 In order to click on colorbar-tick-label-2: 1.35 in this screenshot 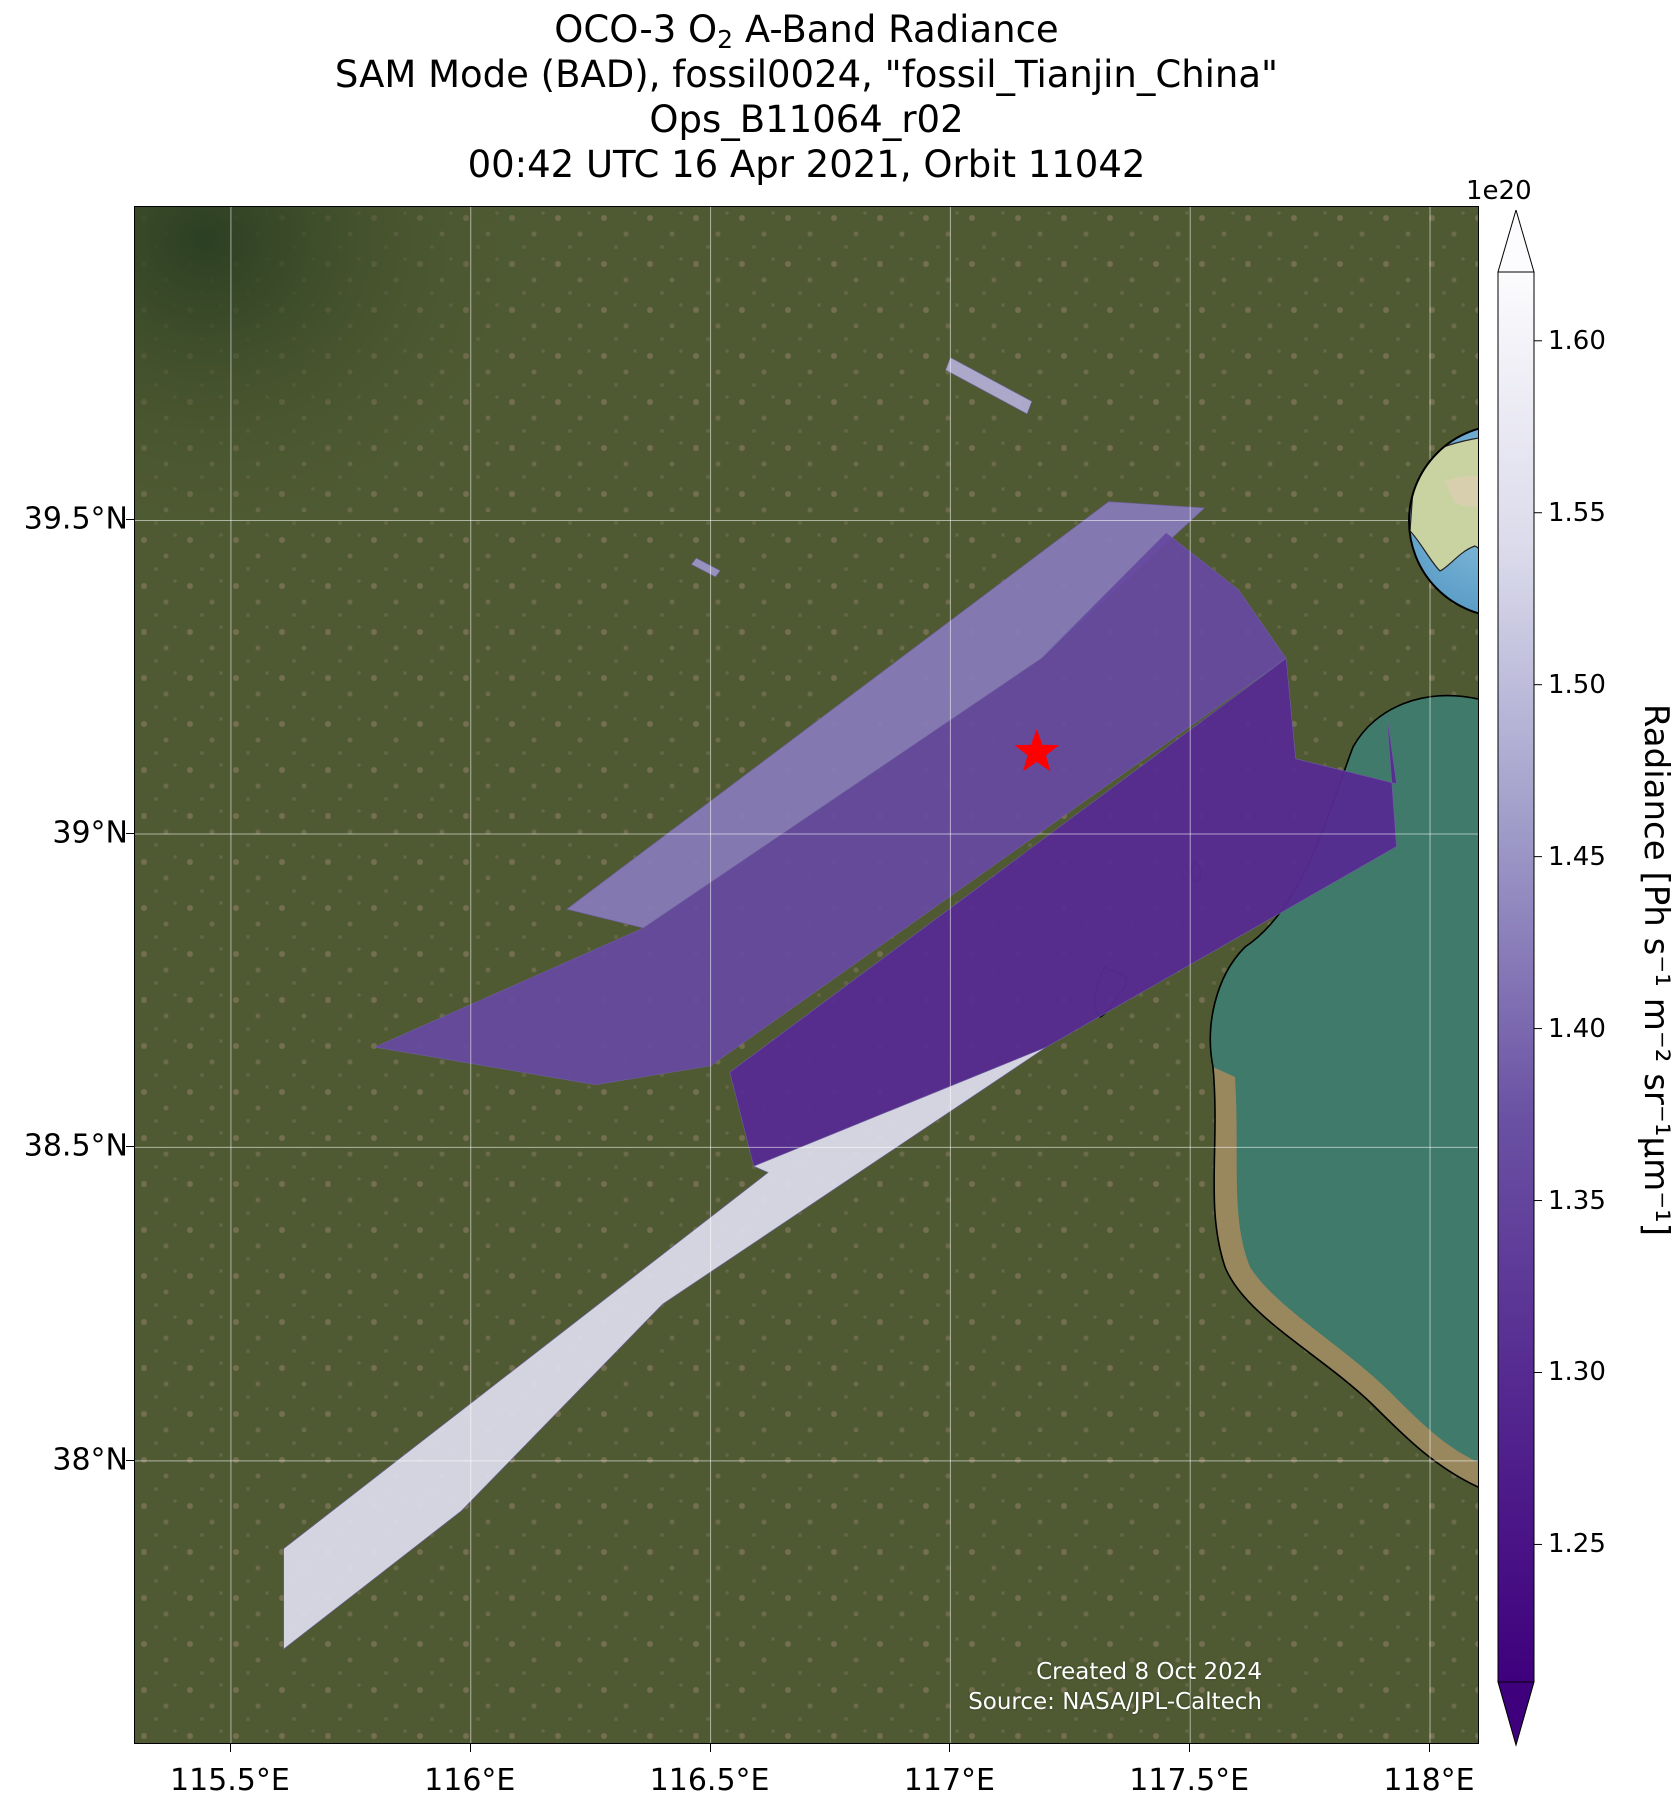, I will do `click(1577, 1200)`.